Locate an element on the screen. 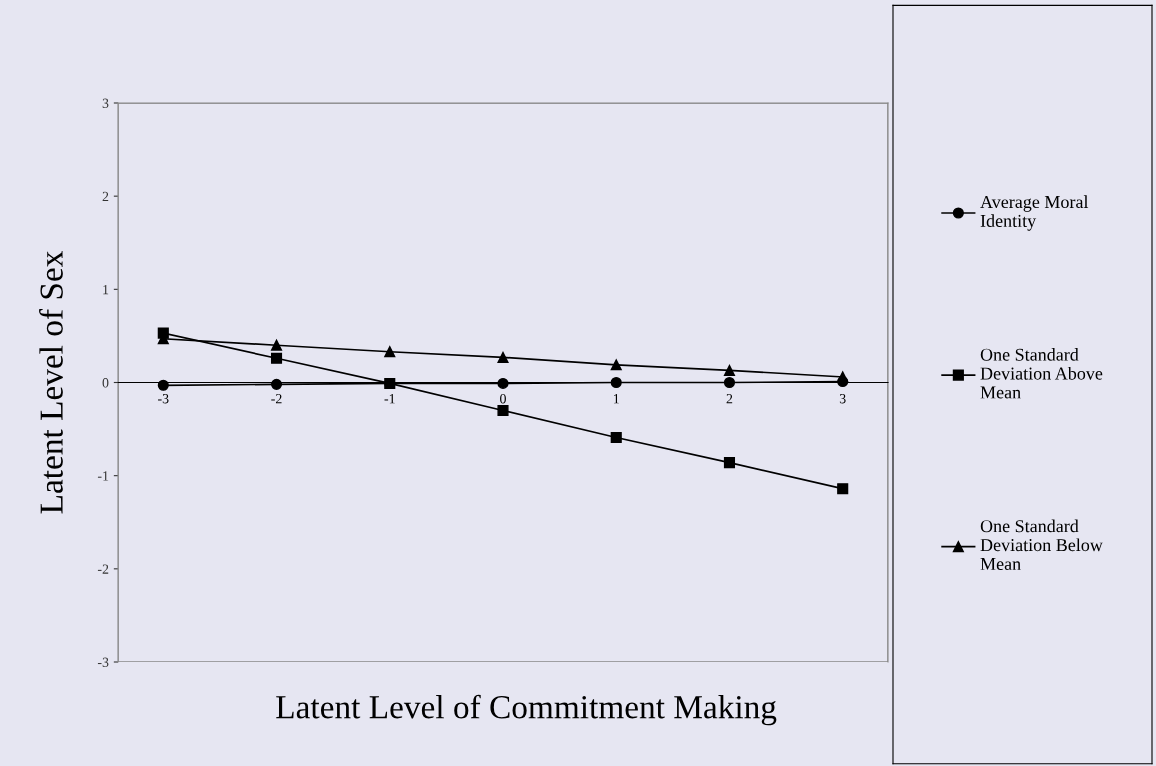 The image size is (1156, 766). y-tick-label: -1 is located at coordinates (103, 476).